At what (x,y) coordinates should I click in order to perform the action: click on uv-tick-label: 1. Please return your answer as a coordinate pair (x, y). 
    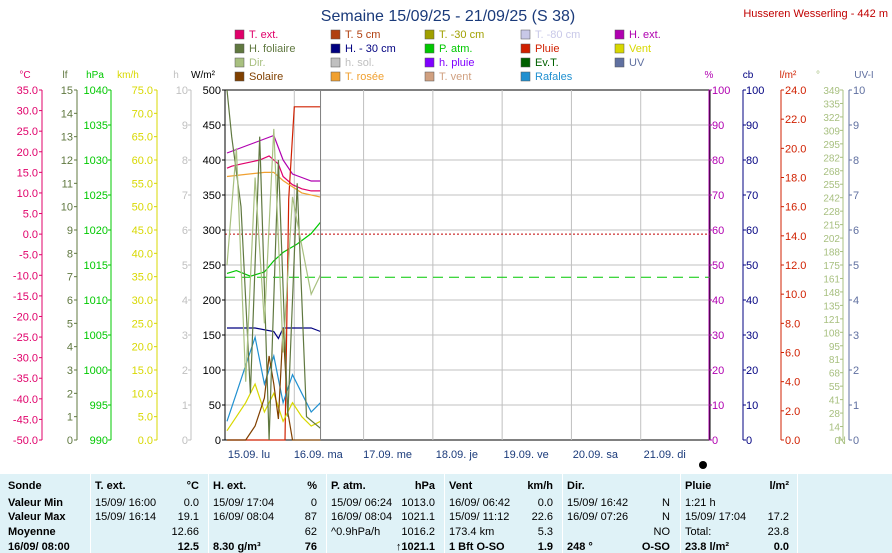
    Looking at the image, I should click on (856, 406).